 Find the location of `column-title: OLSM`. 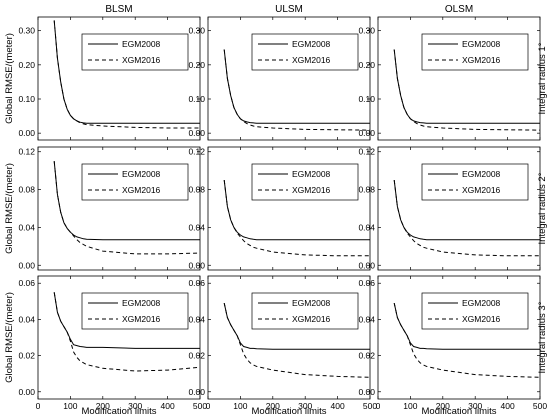

column-title: OLSM is located at coordinates (459, 9).